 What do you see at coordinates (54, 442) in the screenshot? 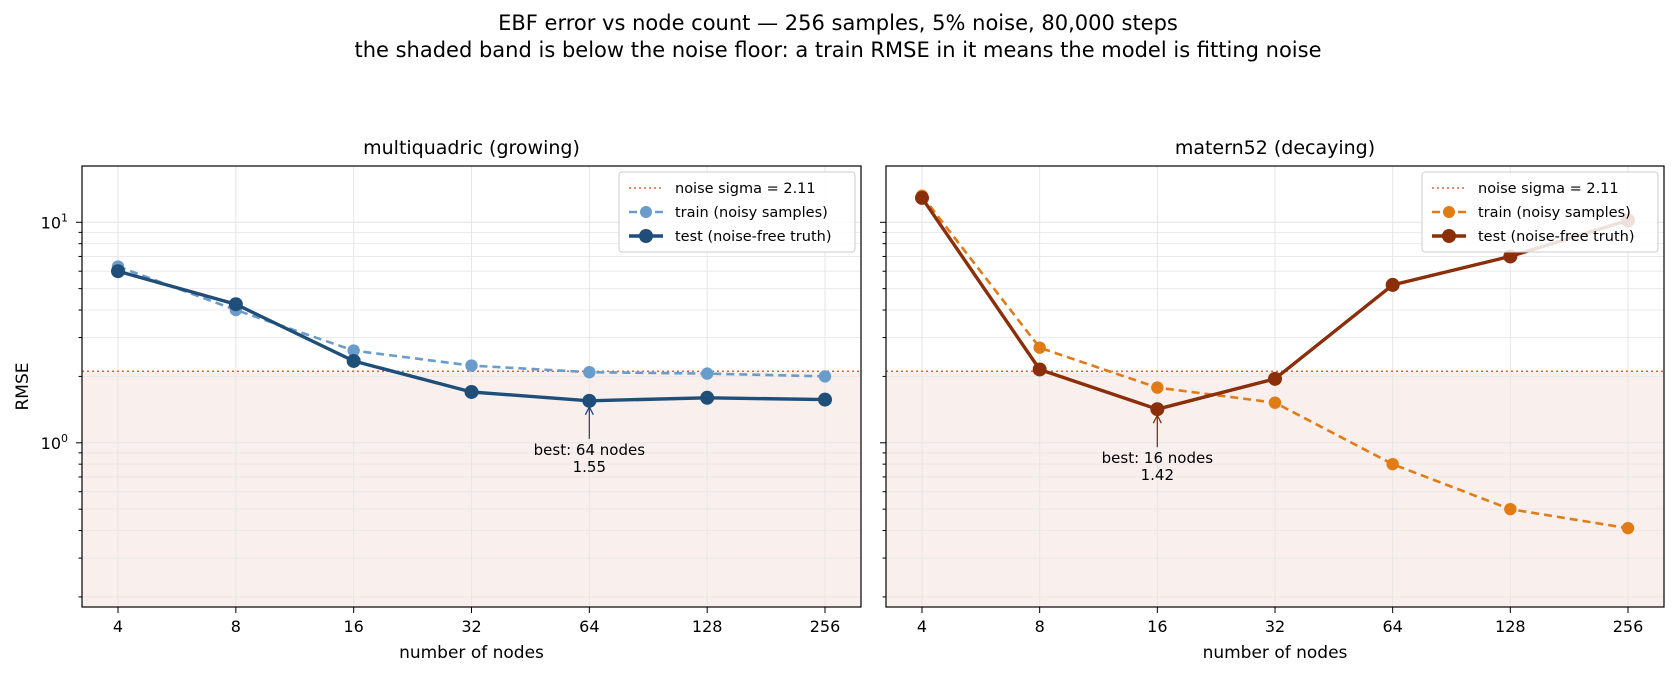
I see `y-tick-label: 10⁰` at bounding box center [54, 442].